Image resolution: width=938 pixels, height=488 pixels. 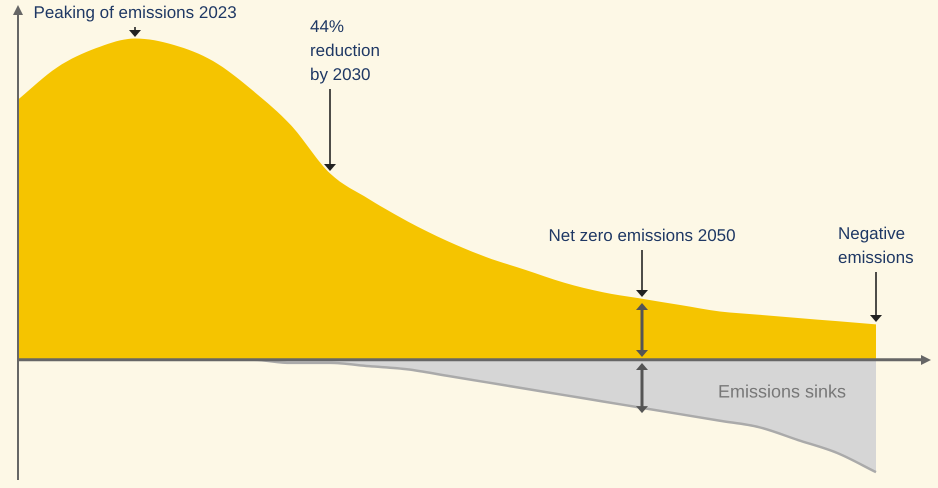 I want to click on series-label: Emissions sinks, so click(x=782, y=392).